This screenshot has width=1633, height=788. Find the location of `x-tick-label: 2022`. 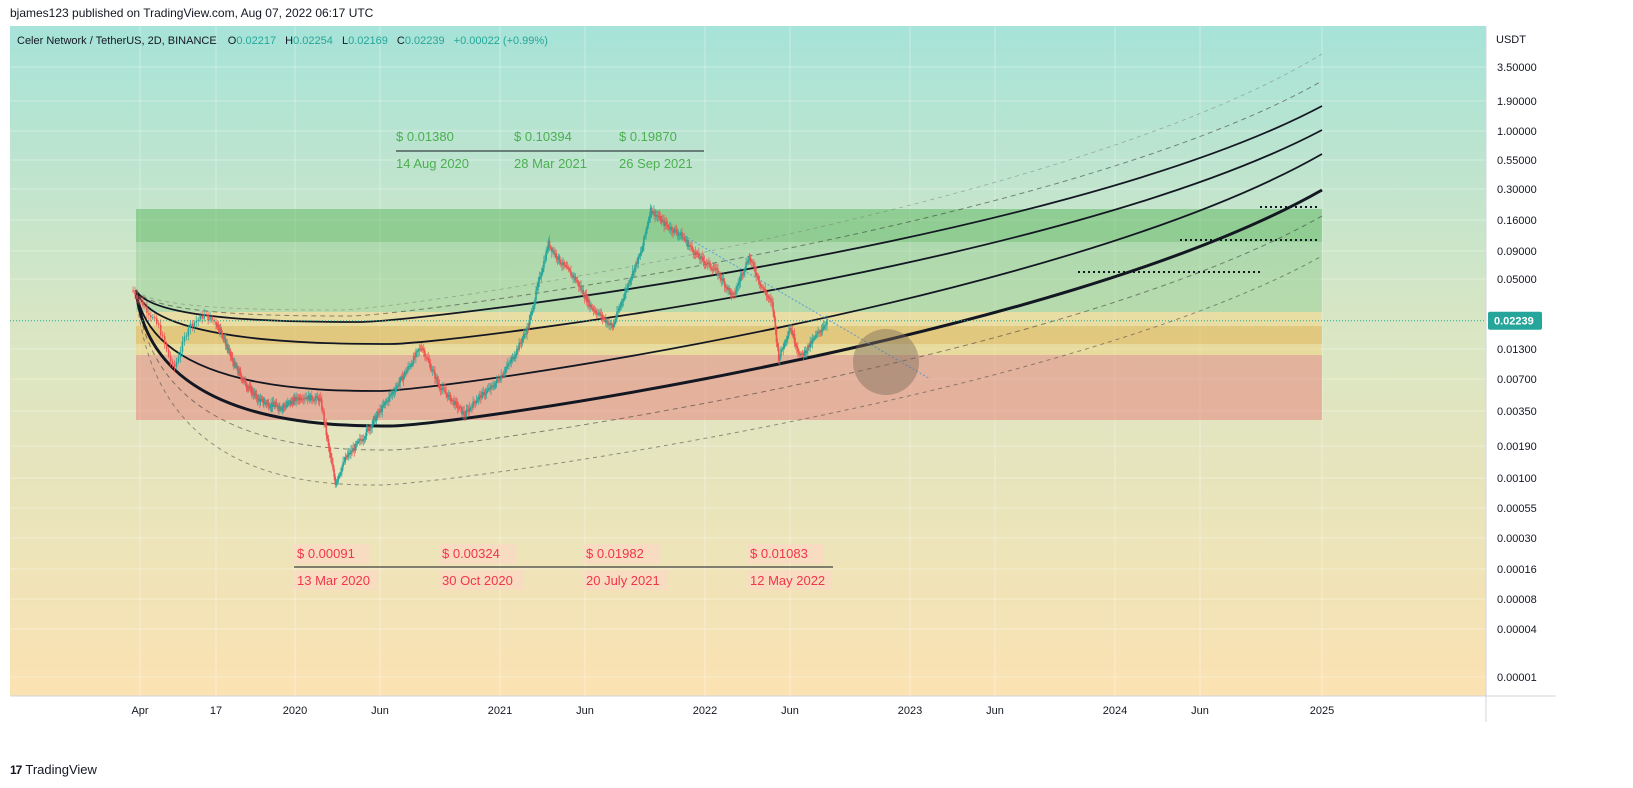

x-tick-label: 2022 is located at coordinates (705, 711).